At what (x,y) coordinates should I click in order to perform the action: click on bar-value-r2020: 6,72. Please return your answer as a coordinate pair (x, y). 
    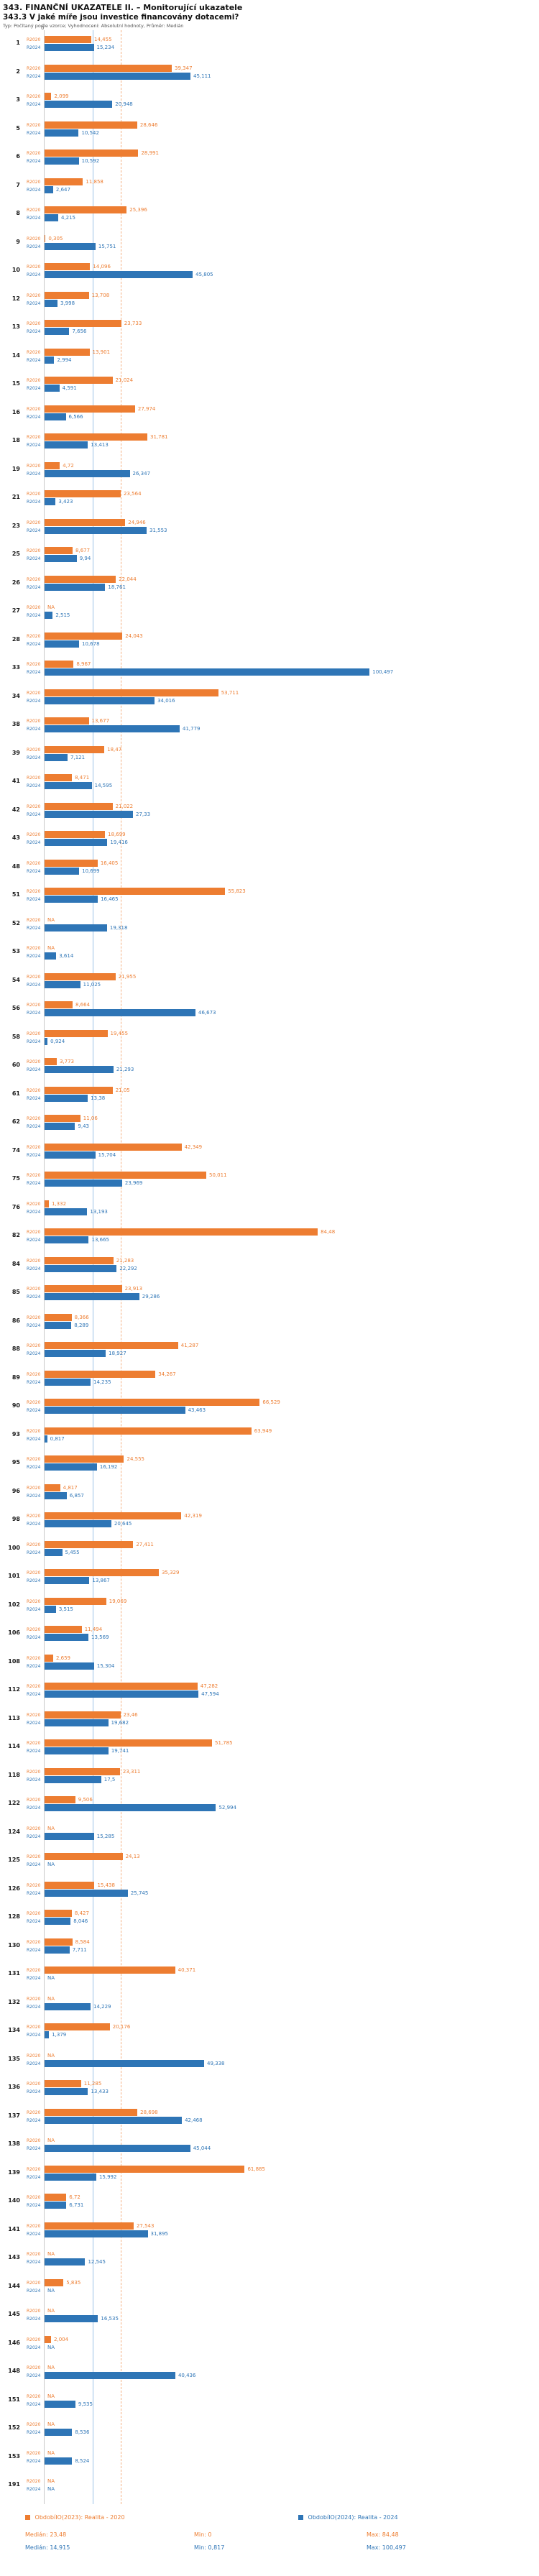
    Looking at the image, I should click on (75, 2197).